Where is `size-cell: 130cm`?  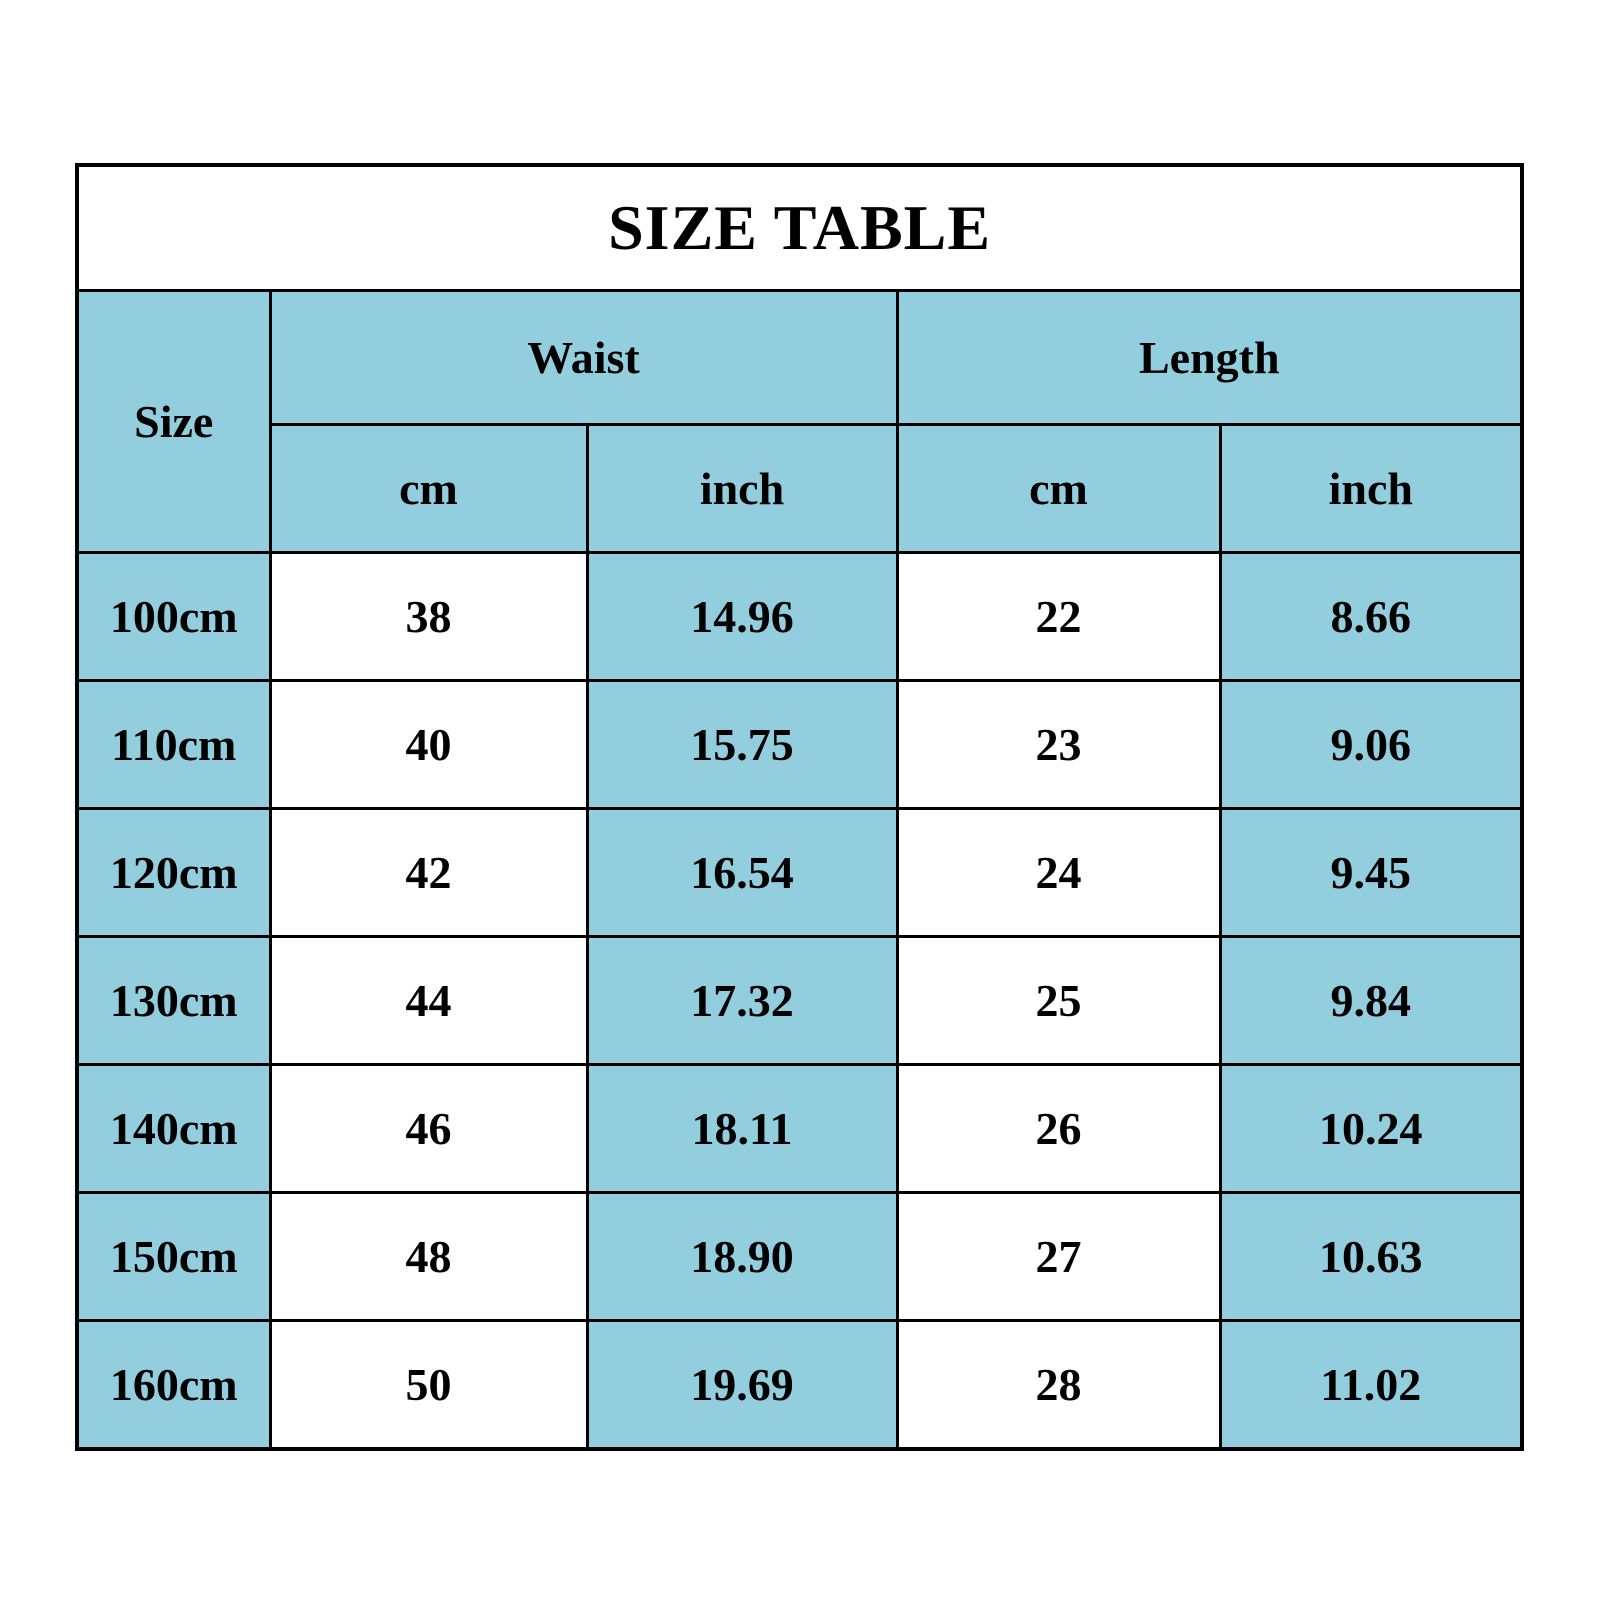
size-cell: 130cm is located at coordinates (173, 1000).